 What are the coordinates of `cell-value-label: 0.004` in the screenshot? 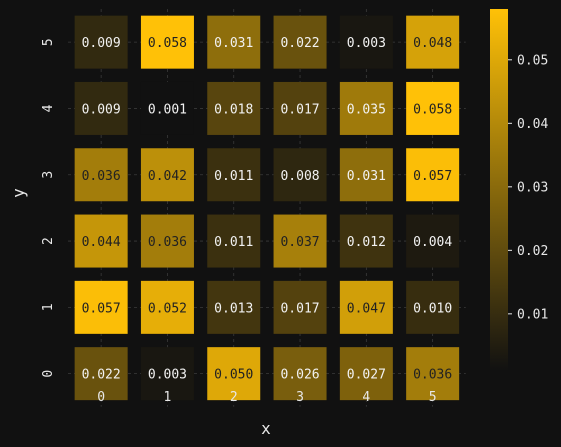 It's located at (432, 242).